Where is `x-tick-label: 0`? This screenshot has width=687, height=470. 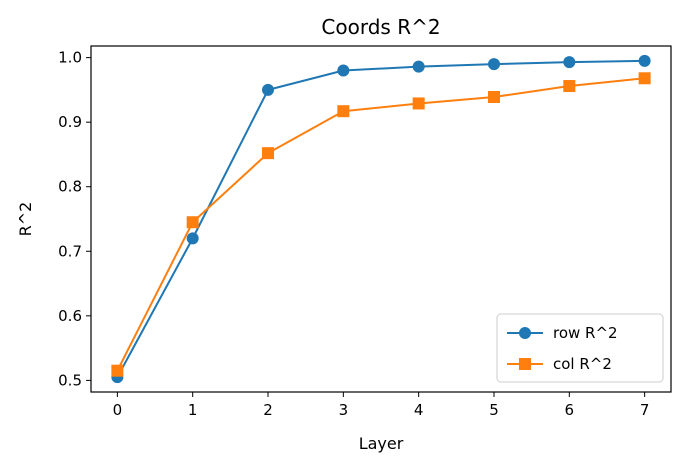
x-tick-label: 0 is located at coordinates (118, 410).